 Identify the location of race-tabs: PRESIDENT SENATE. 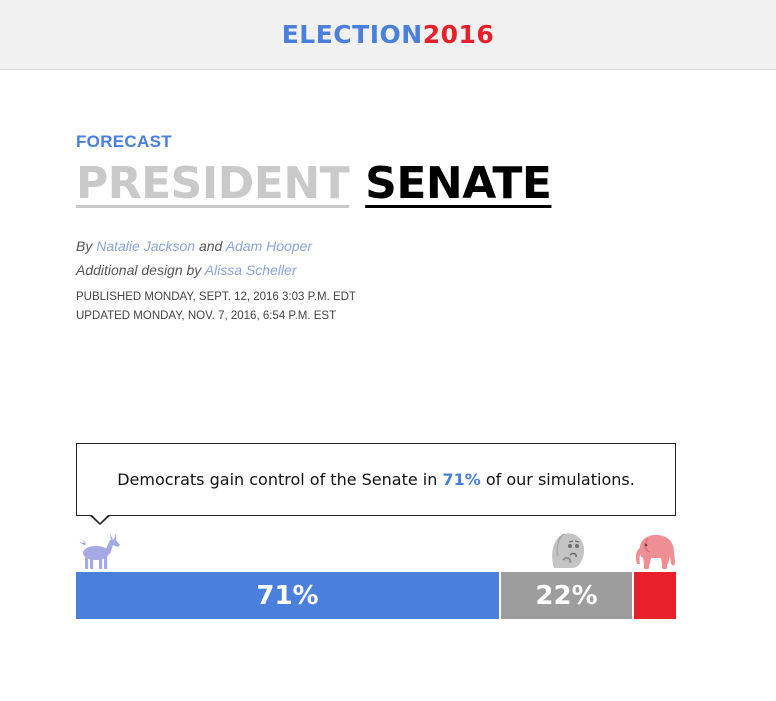
(314, 184).